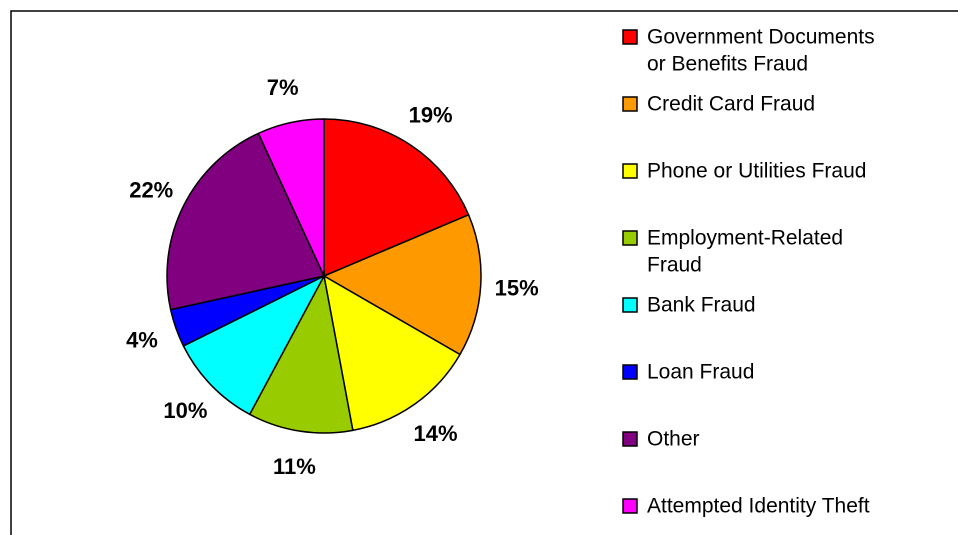 The image size is (958, 535). What do you see at coordinates (673, 439) in the screenshot?
I see `legend-label: Other` at bounding box center [673, 439].